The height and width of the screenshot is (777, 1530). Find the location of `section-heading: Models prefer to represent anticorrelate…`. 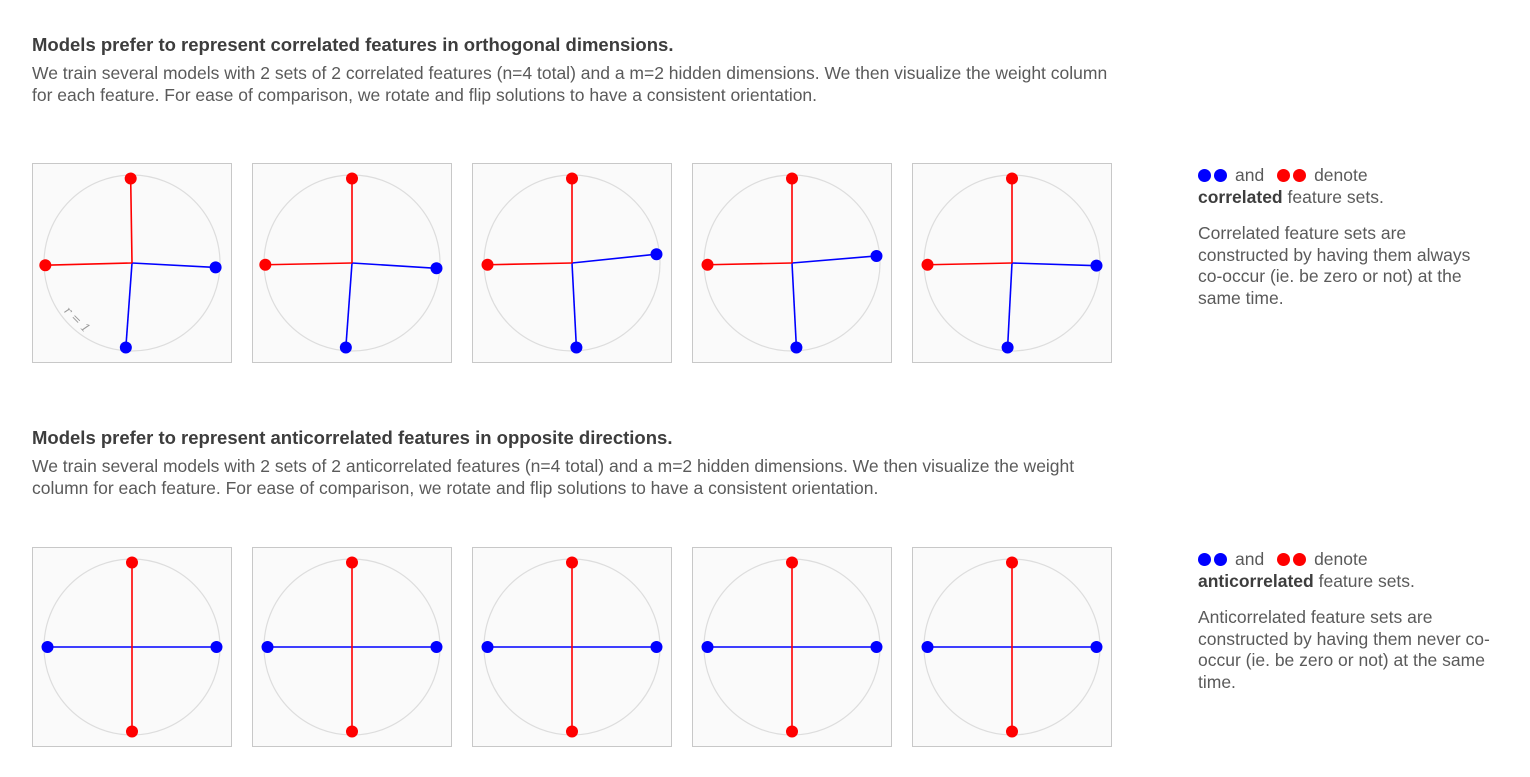

section-heading: Models prefer to represent anticorrelate… is located at coordinates (352, 437).